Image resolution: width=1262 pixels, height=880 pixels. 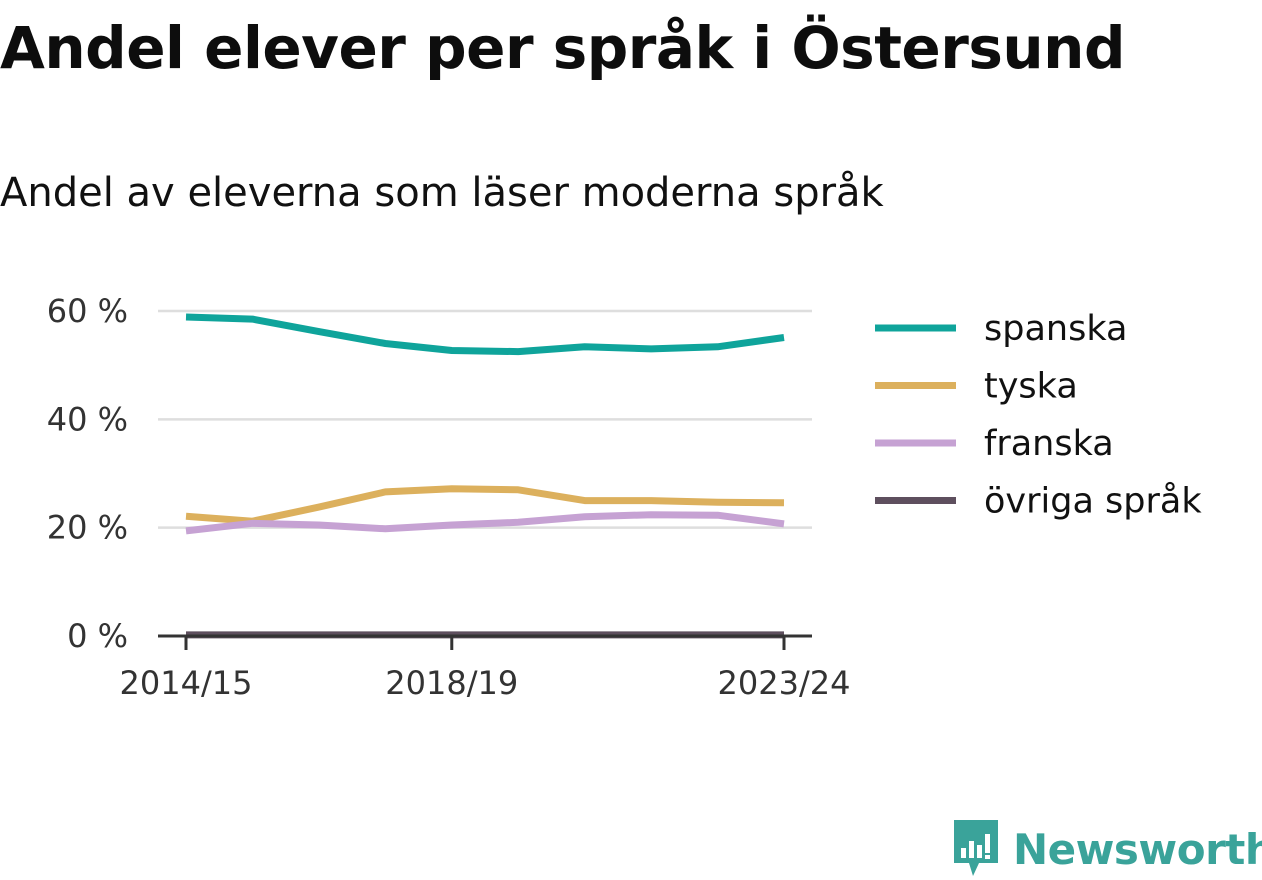 I want to click on legend-label-övriga-språk: övriga språk, so click(x=1093, y=501).